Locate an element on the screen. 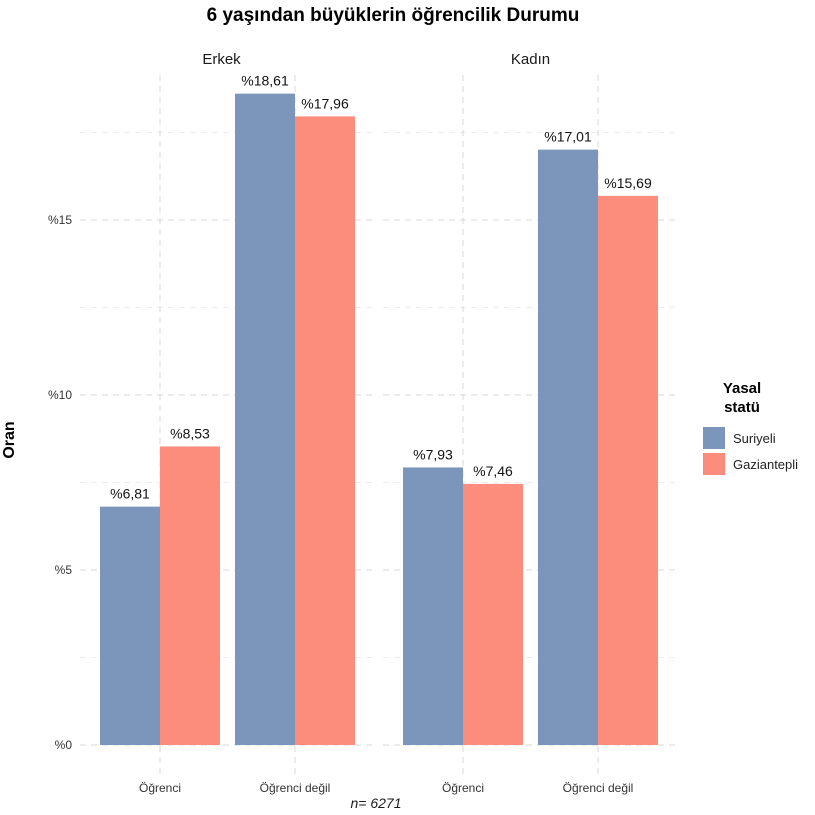  legend-label: Gaziantepli is located at coordinates (765, 464).